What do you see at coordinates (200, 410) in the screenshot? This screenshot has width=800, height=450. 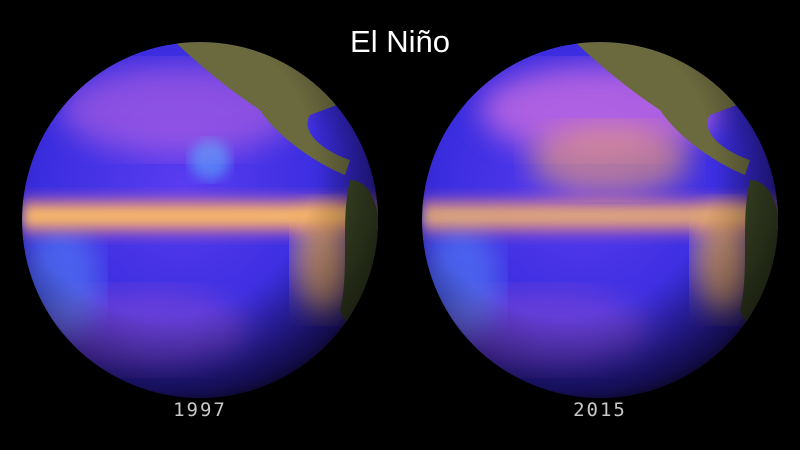 I see `year-label: 1997` at bounding box center [200, 410].